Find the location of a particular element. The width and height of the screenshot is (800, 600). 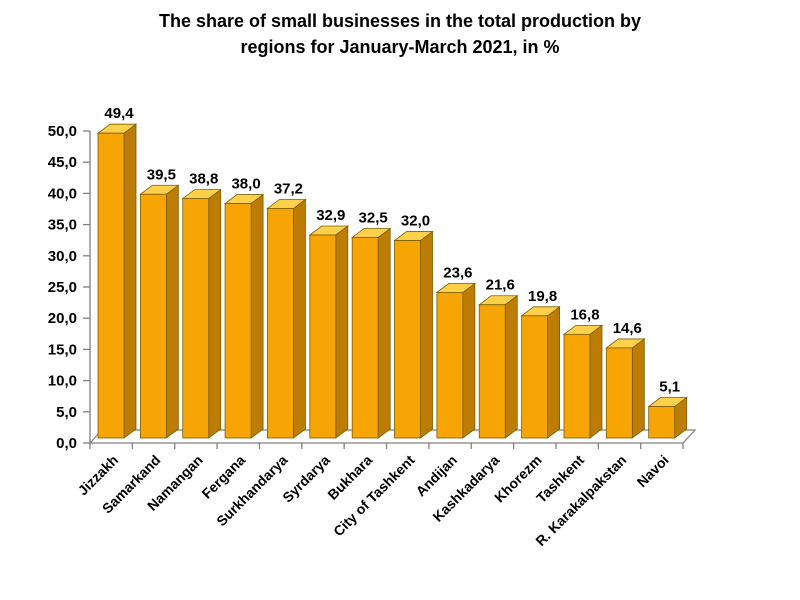

y-tick-label: 5,0 is located at coordinates (66, 412).